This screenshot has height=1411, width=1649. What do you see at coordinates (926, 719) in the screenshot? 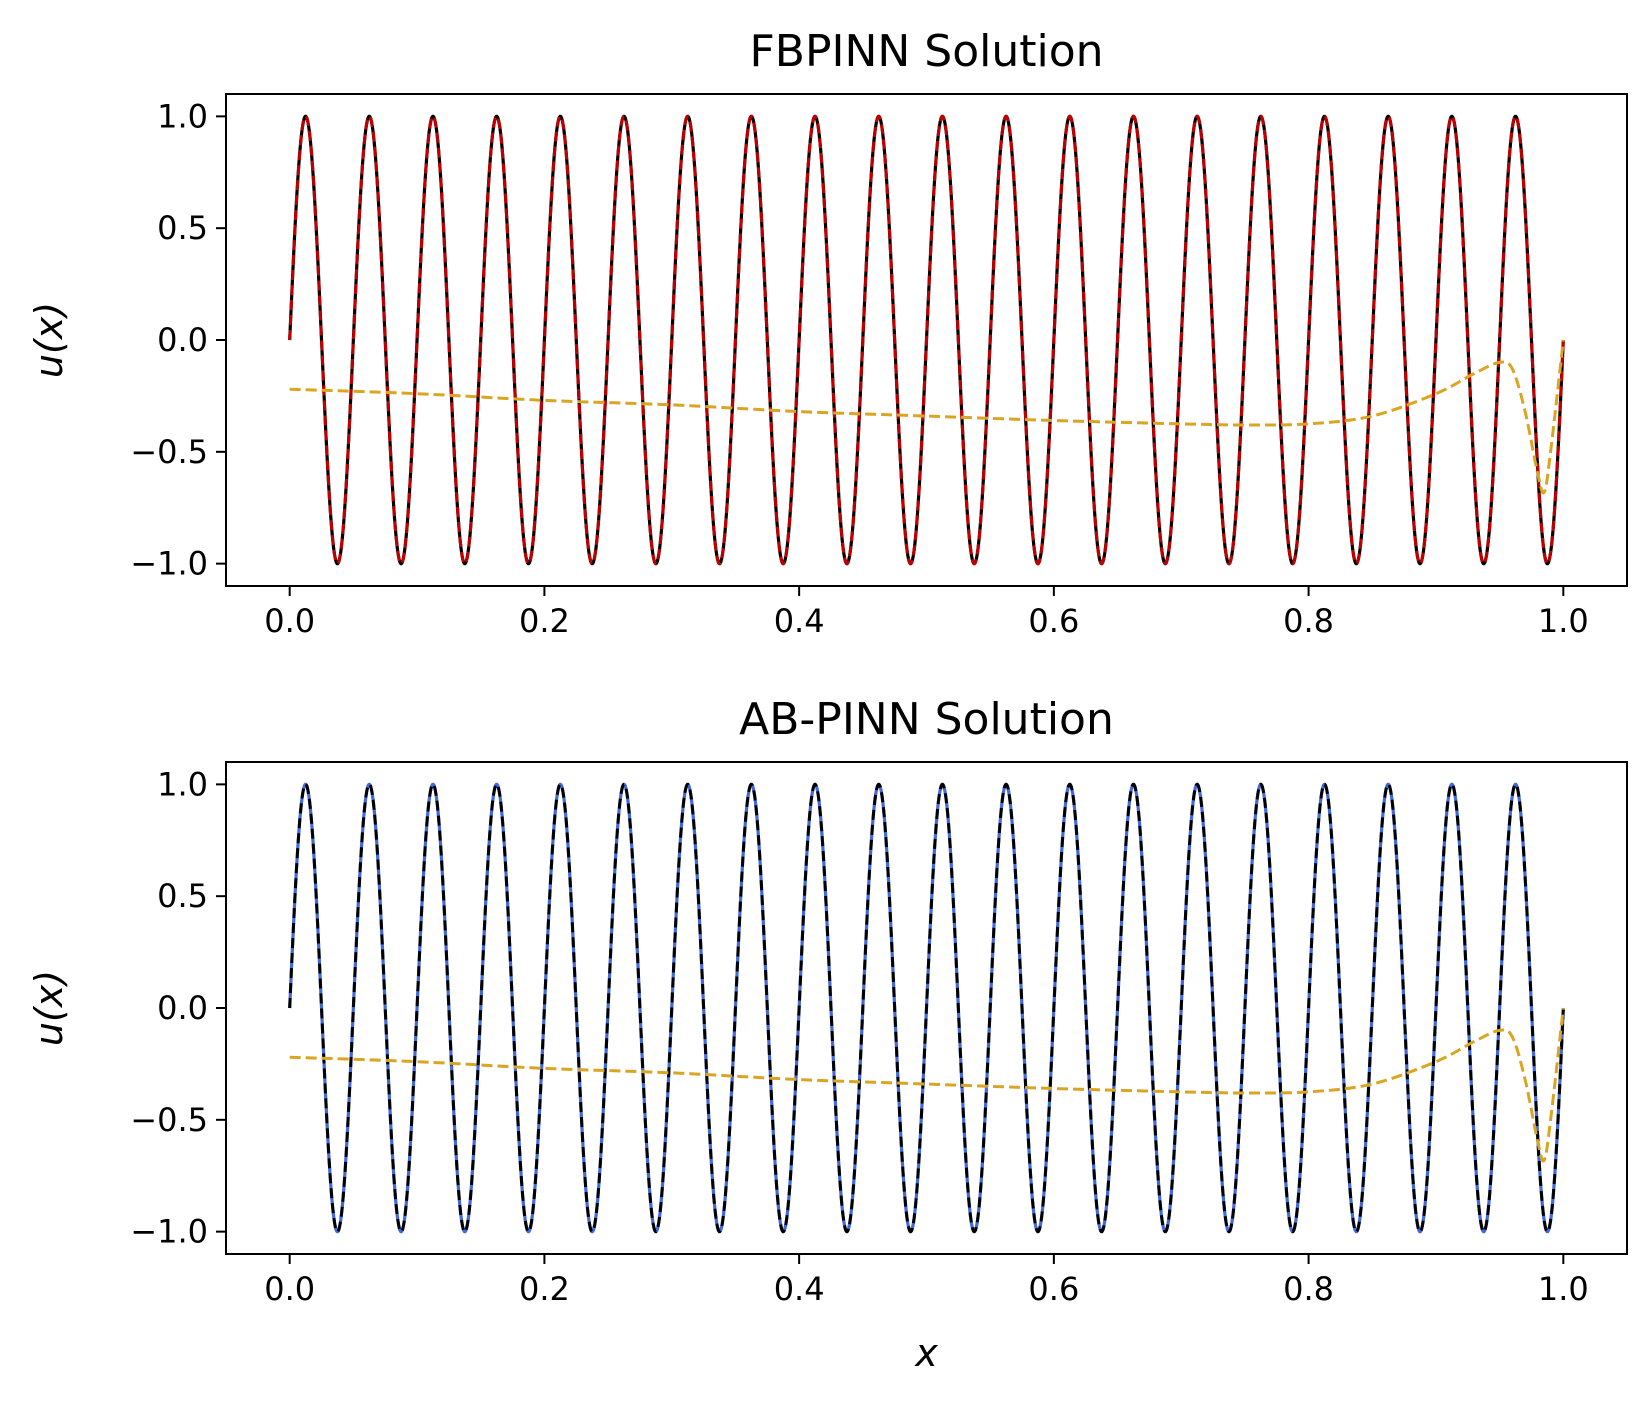
I see `chart-title: AB-PINN Solution` at bounding box center [926, 719].